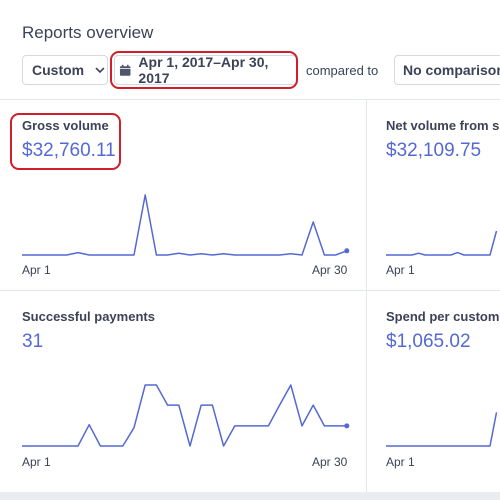  What do you see at coordinates (434, 150) in the screenshot?
I see `card-value: $32,109.75` at bounding box center [434, 150].